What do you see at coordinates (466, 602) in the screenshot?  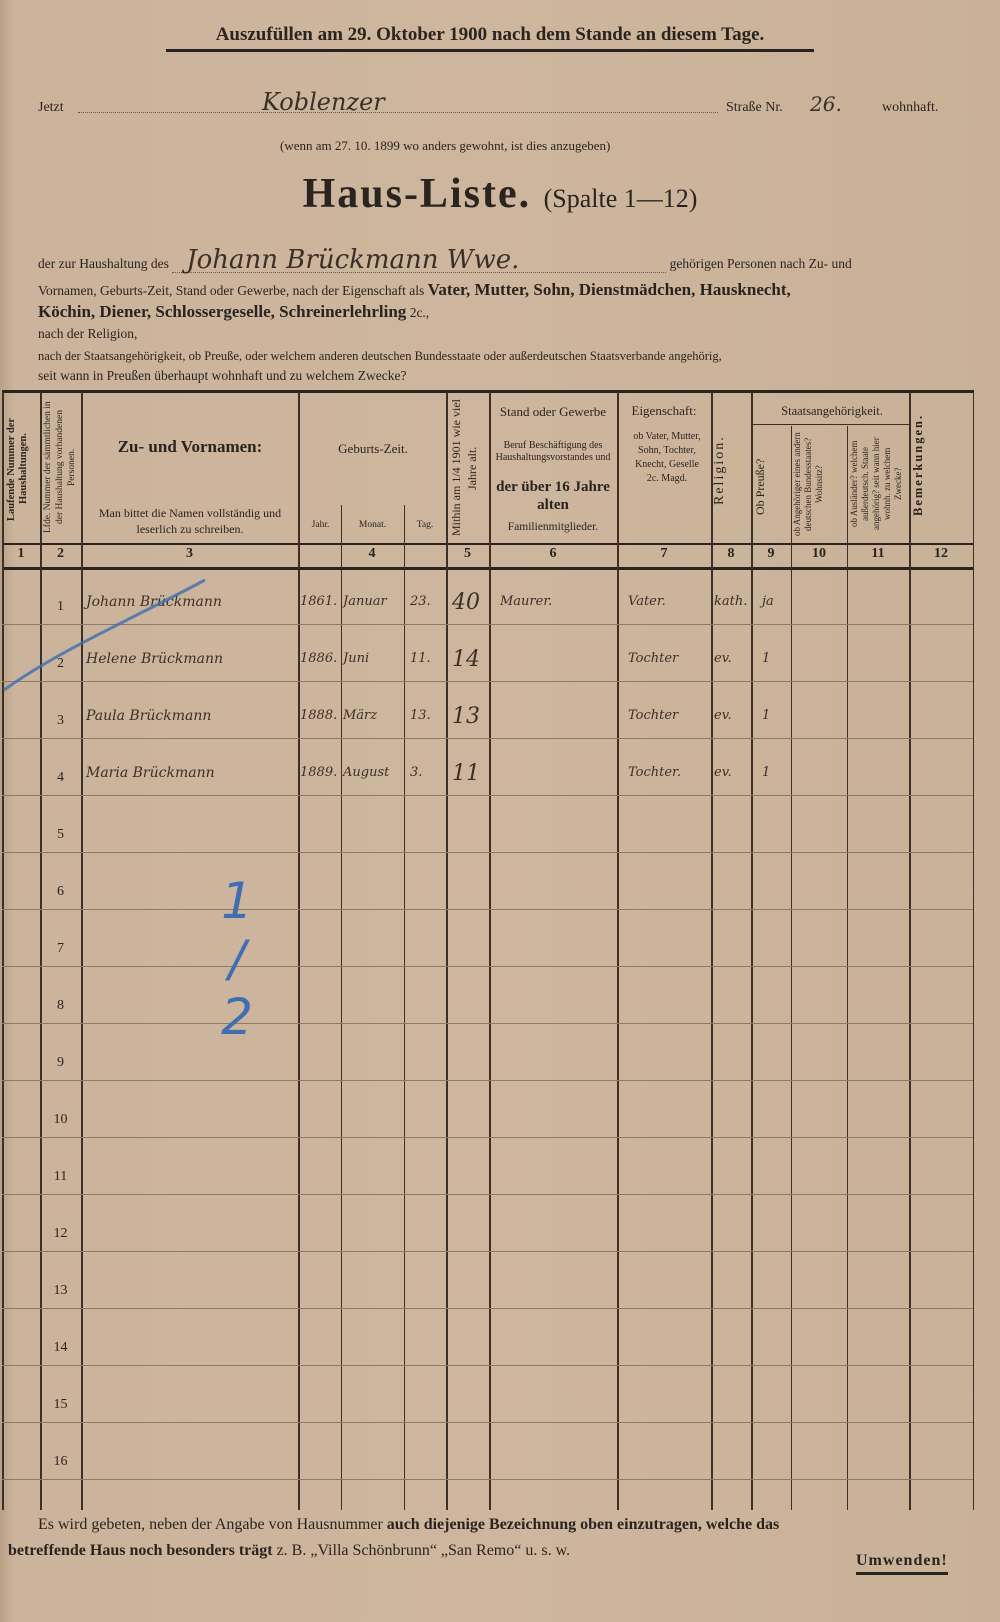 I see `age: 40` at bounding box center [466, 602].